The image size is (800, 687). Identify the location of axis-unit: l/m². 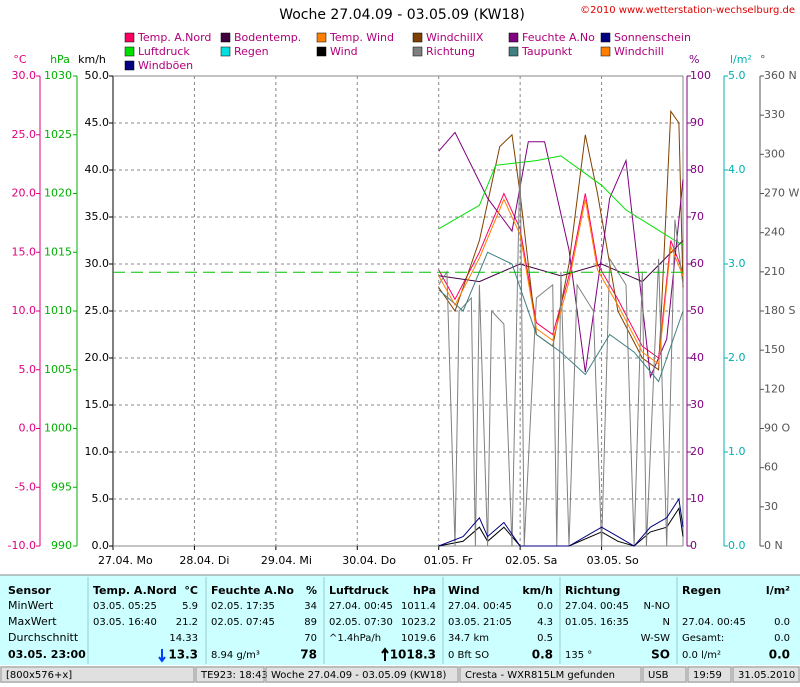
(741, 59).